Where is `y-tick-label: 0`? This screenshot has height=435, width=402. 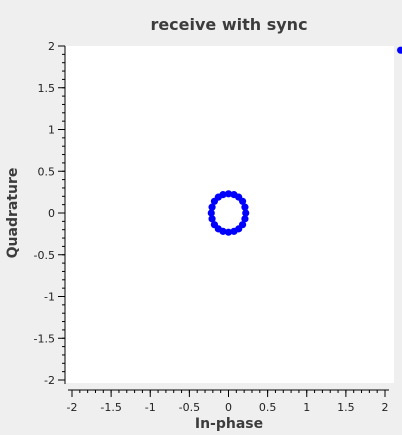
y-tick-label: 0 is located at coordinates (51, 213).